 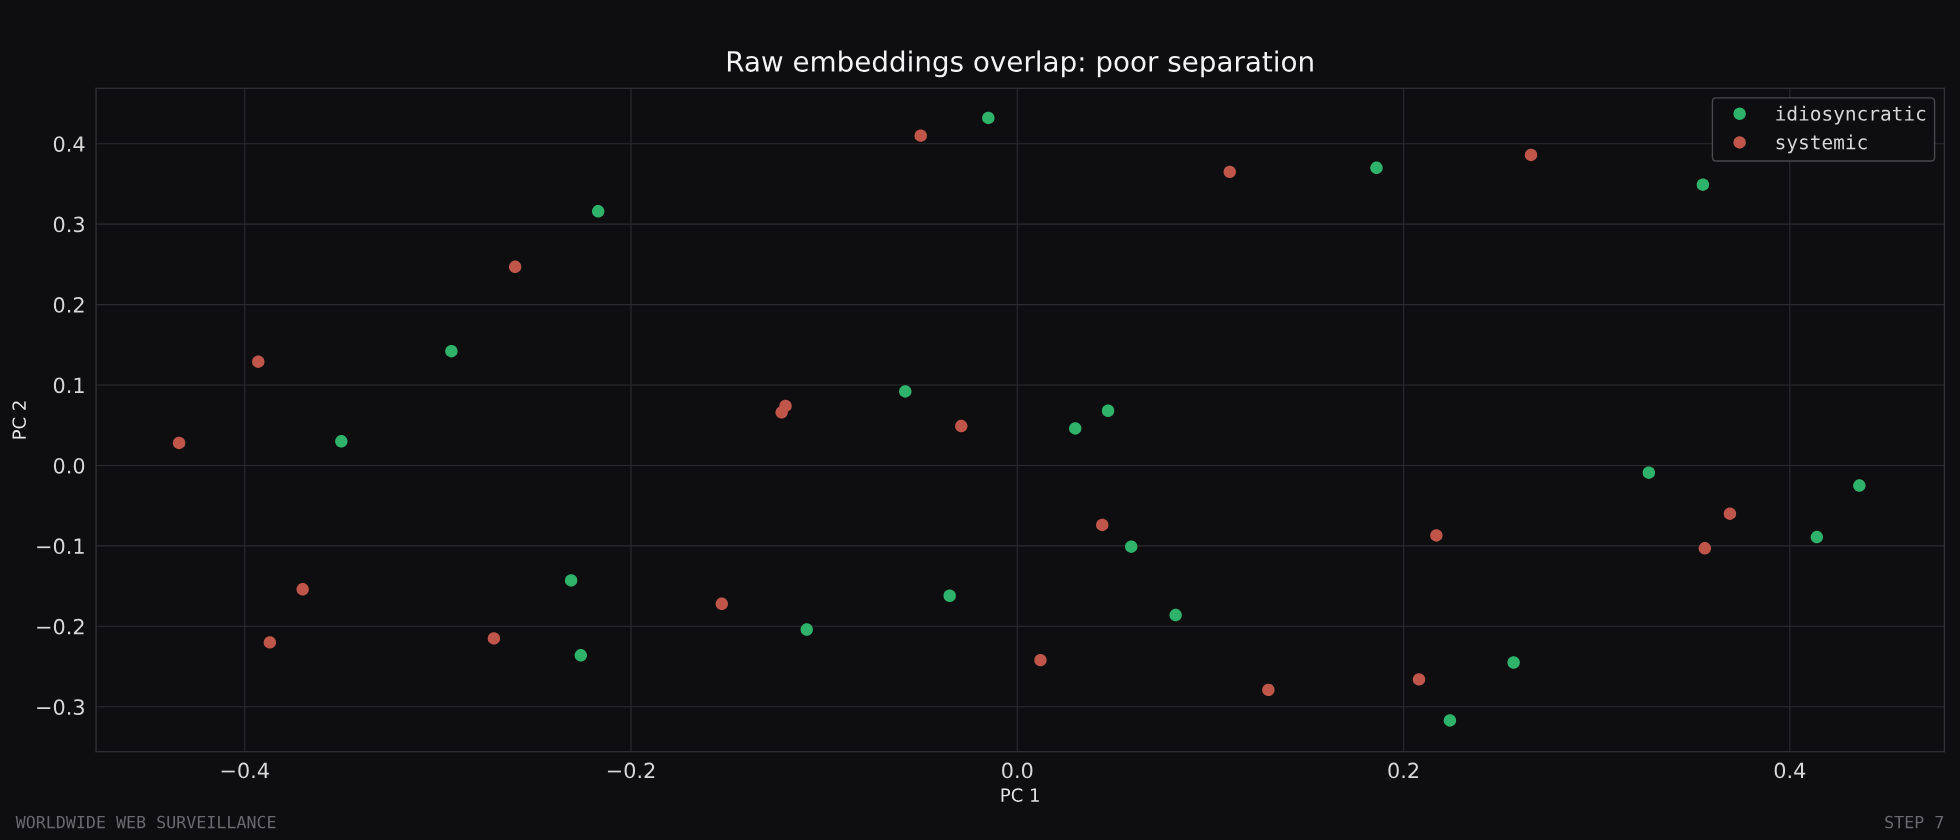 I want to click on x-tick-label: 0.2, so click(x=1403, y=770).